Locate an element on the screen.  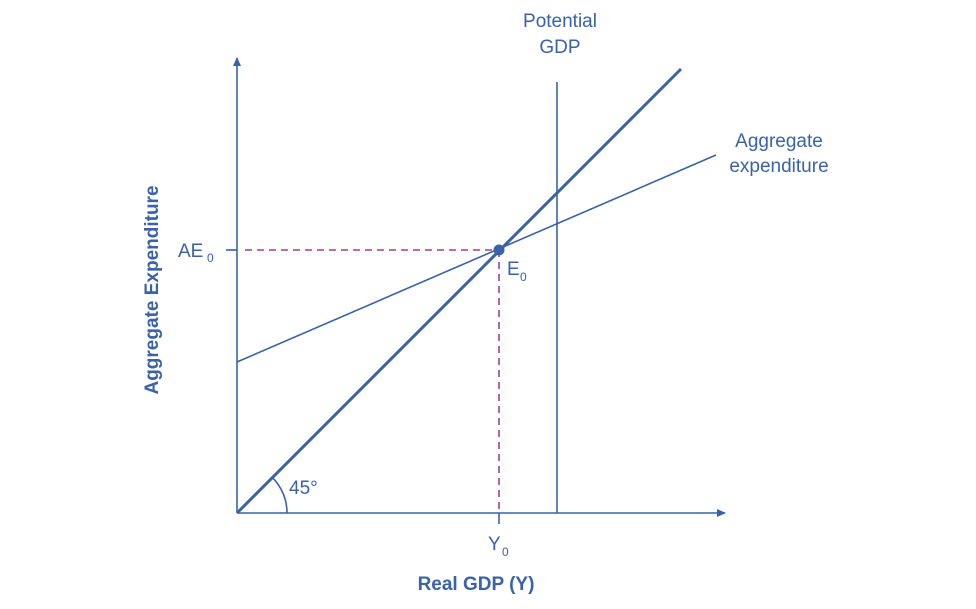
angle-arc is located at coordinates (279, 495).